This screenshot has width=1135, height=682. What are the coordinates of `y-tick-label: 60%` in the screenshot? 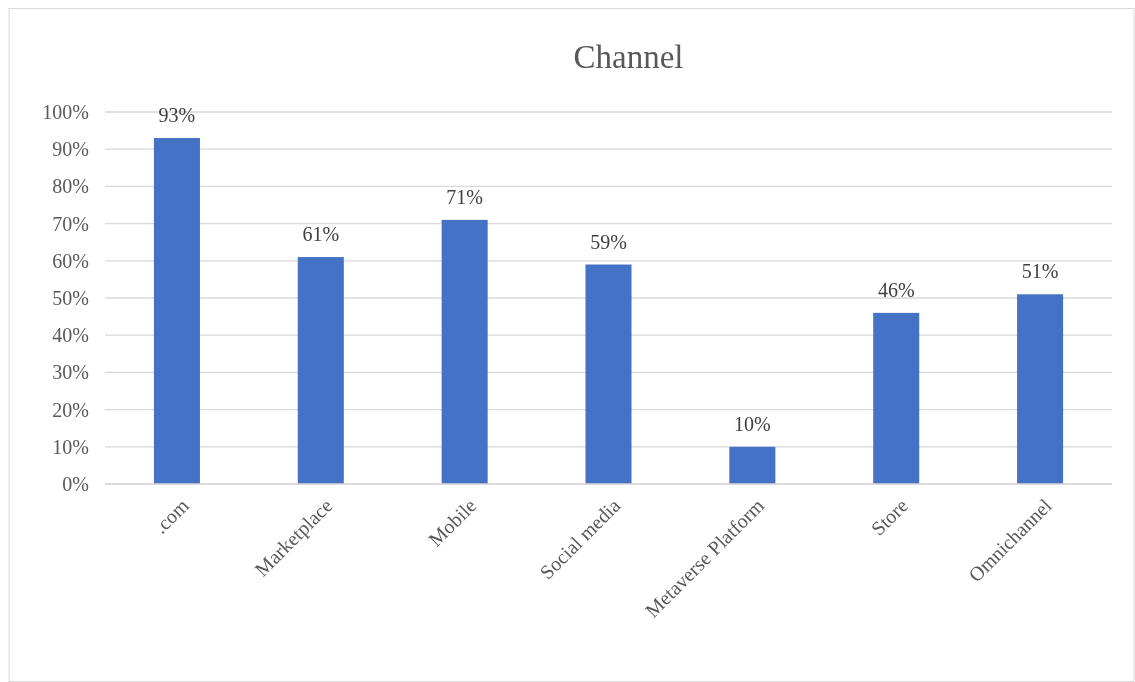 It's located at (70, 260).